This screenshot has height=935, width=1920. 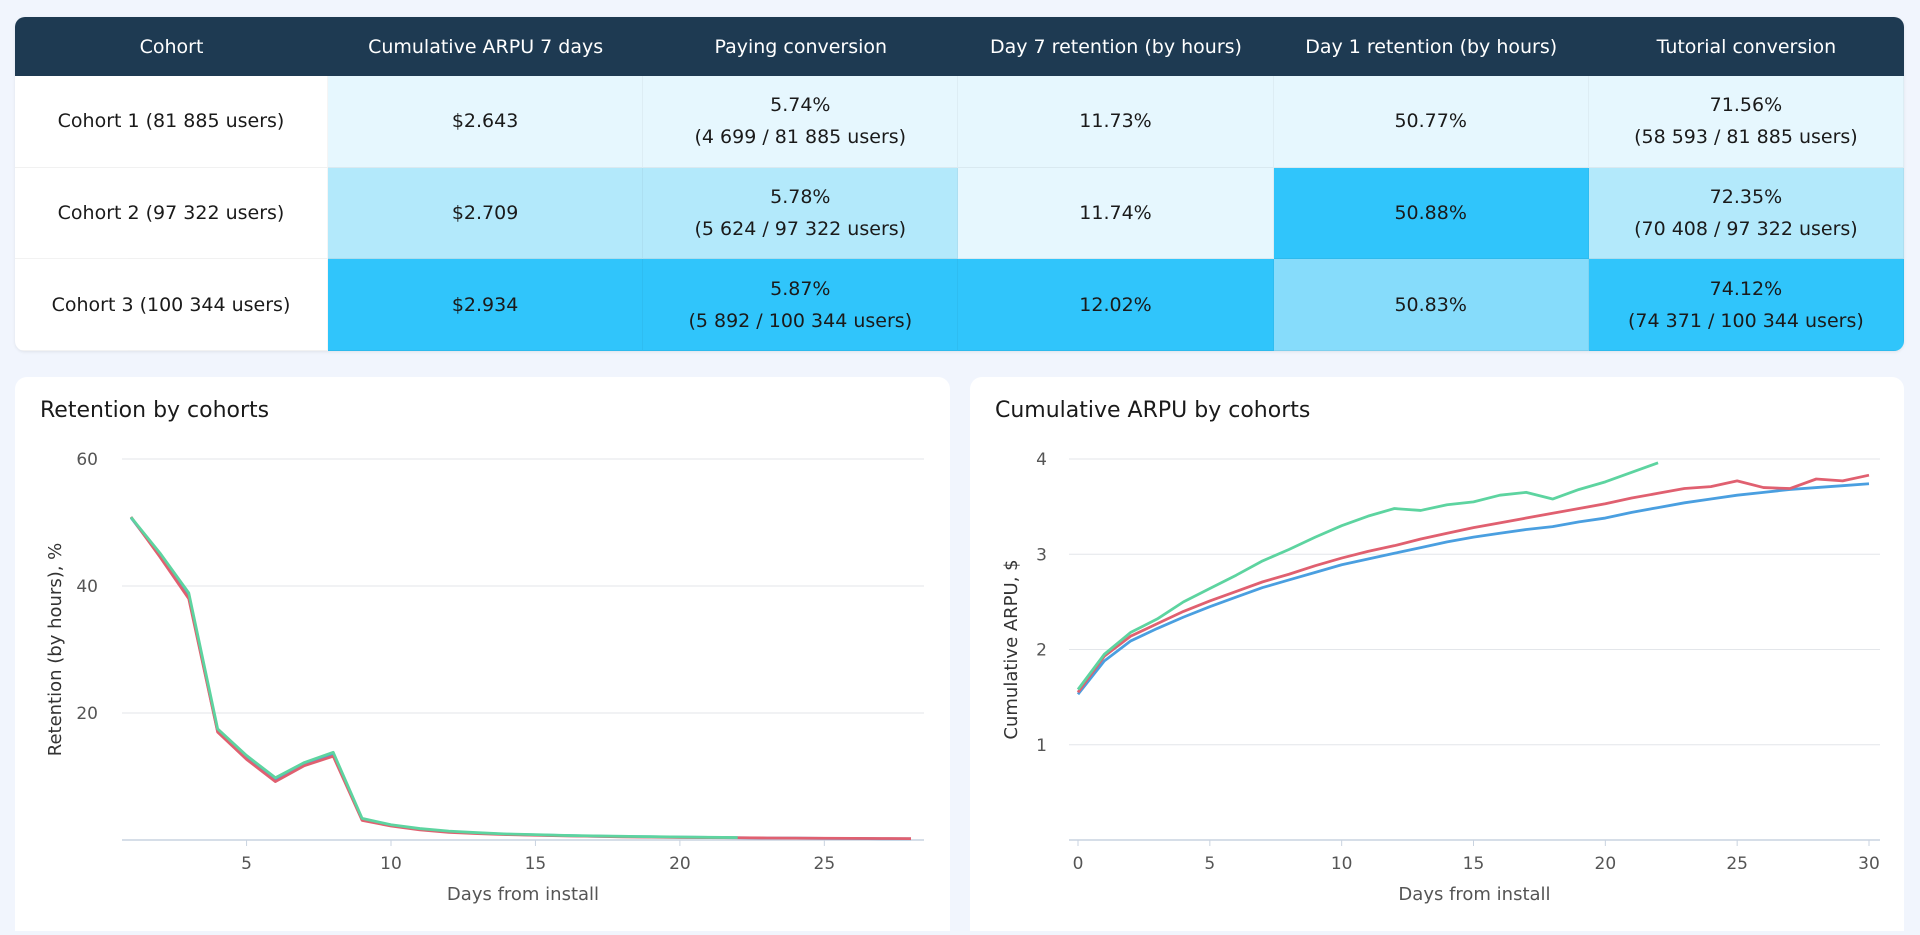 I want to click on cell-text: (5 624 / 97 322 users), so click(x=800, y=228).